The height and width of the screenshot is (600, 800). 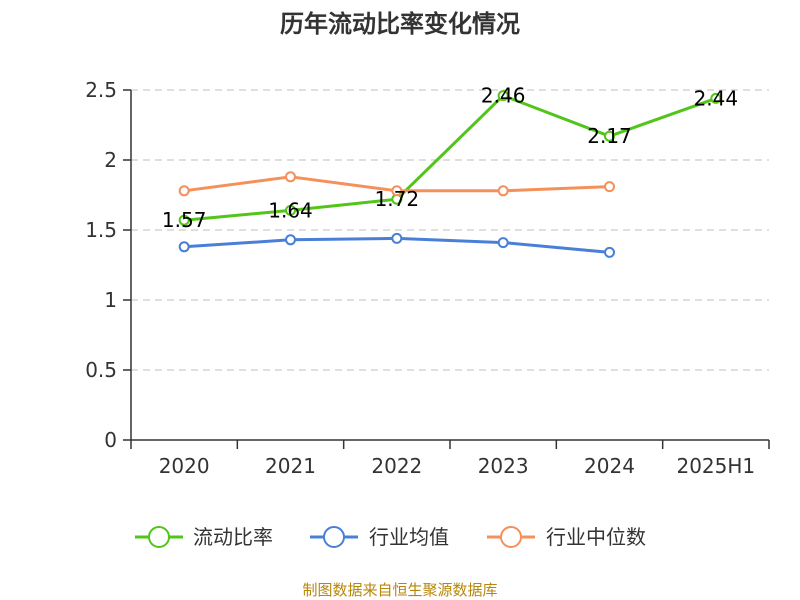 I want to click on x-tick-label: 2022, so click(x=396, y=466).